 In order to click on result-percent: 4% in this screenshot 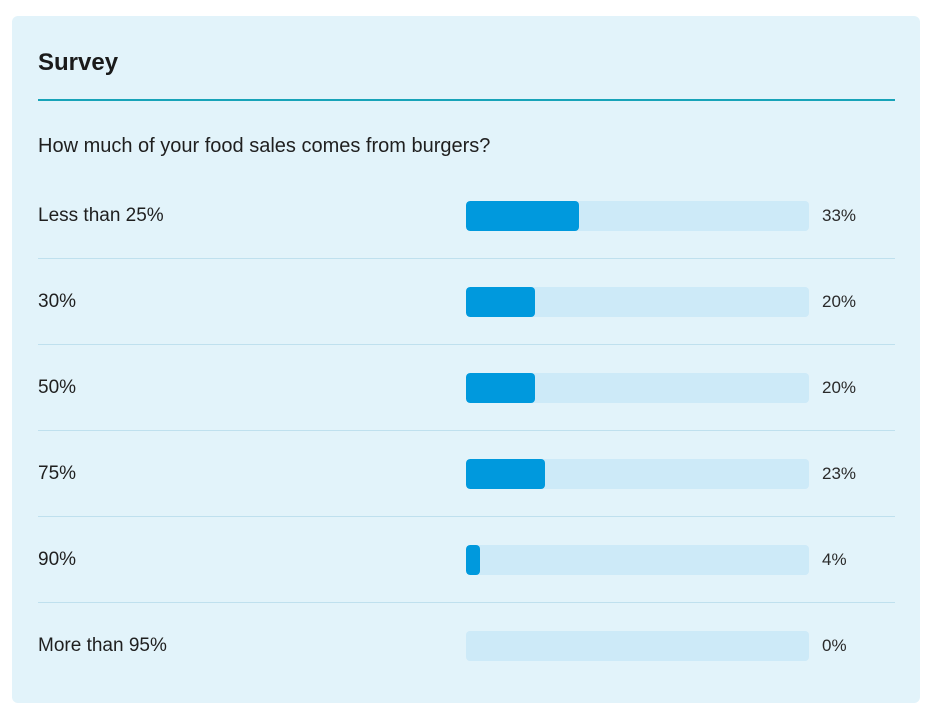, I will do `click(834, 559)`.